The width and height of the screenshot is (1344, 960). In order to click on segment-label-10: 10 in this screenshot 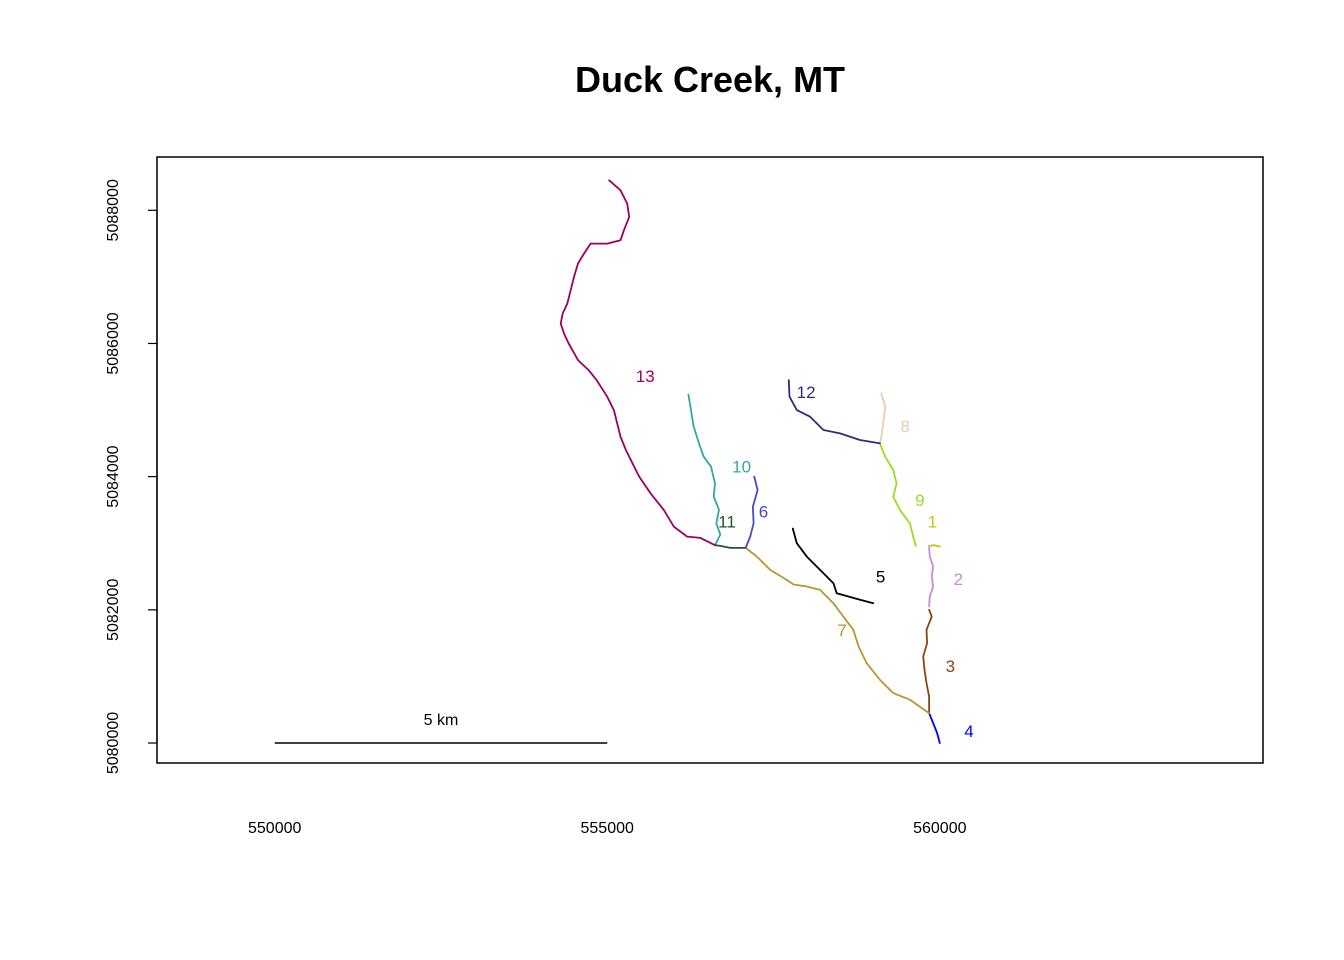, I will do `click(741, 467)`.